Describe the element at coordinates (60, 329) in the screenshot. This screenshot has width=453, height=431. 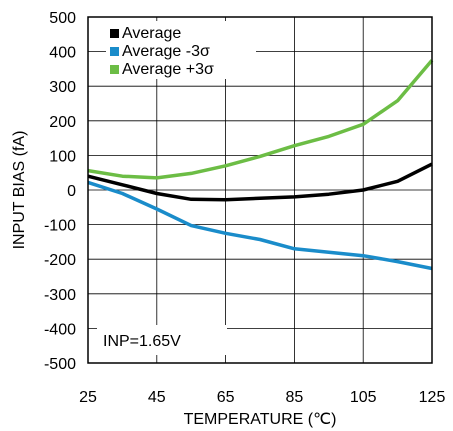
I see `y-tick-label: -400` at that location.